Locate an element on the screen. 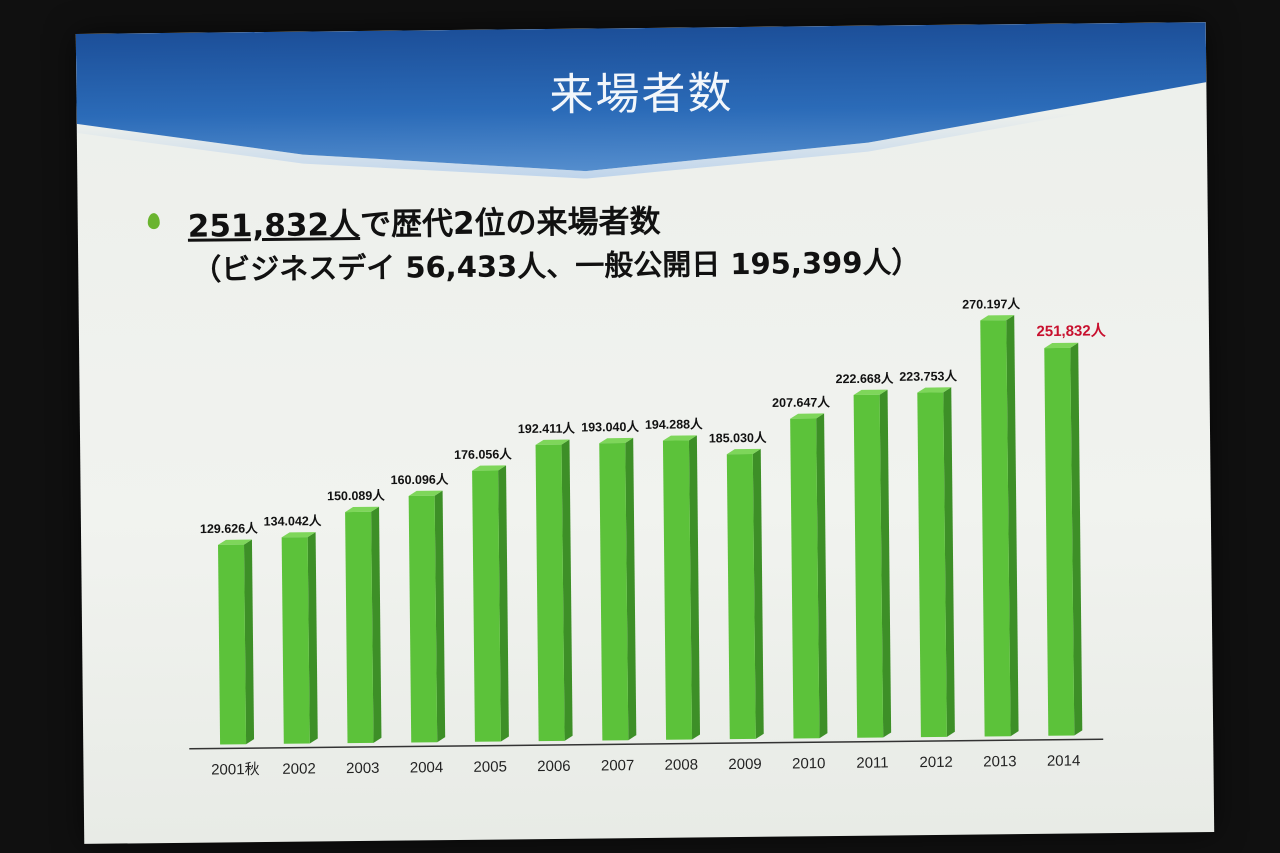  x-tick-label: 2001秋 is located at coordinates (235, 770).